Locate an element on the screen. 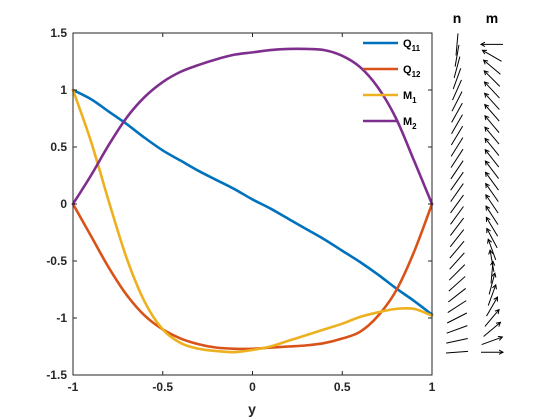 Image resolution: width=560 pixels, height=420 pixels. legend-label: M1 is located at coordinates (410, 97).